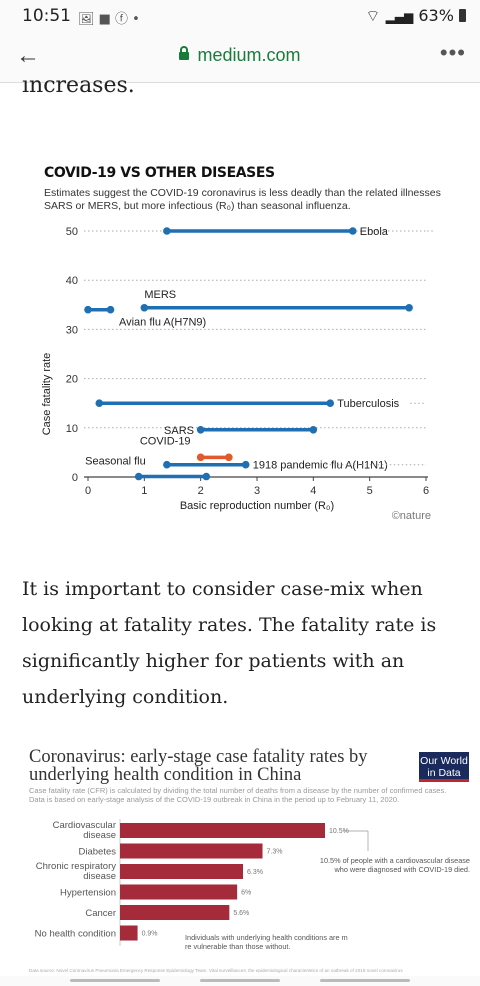 The image size is (480, 986). What do you see at coordinates (184, 53) in the screenshot?
I see `lock-icon` at bounding box center [184, 53].